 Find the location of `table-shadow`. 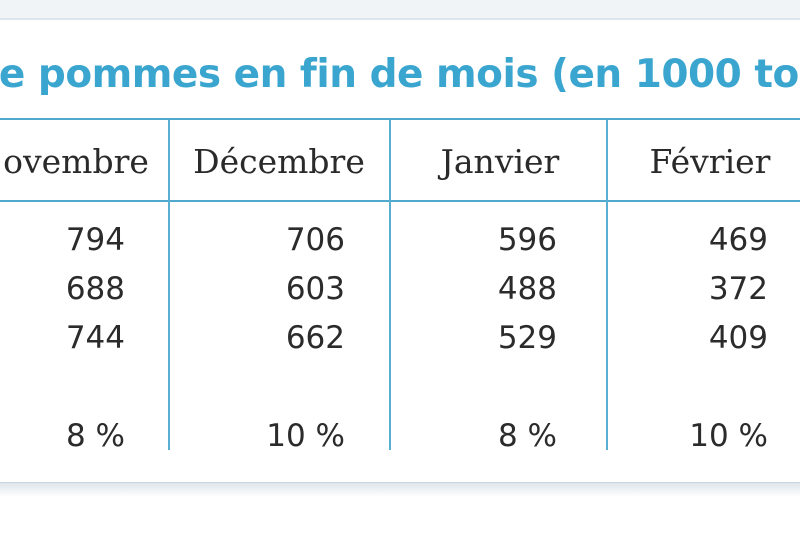

table-shadow is located at coordinates (400, 490).